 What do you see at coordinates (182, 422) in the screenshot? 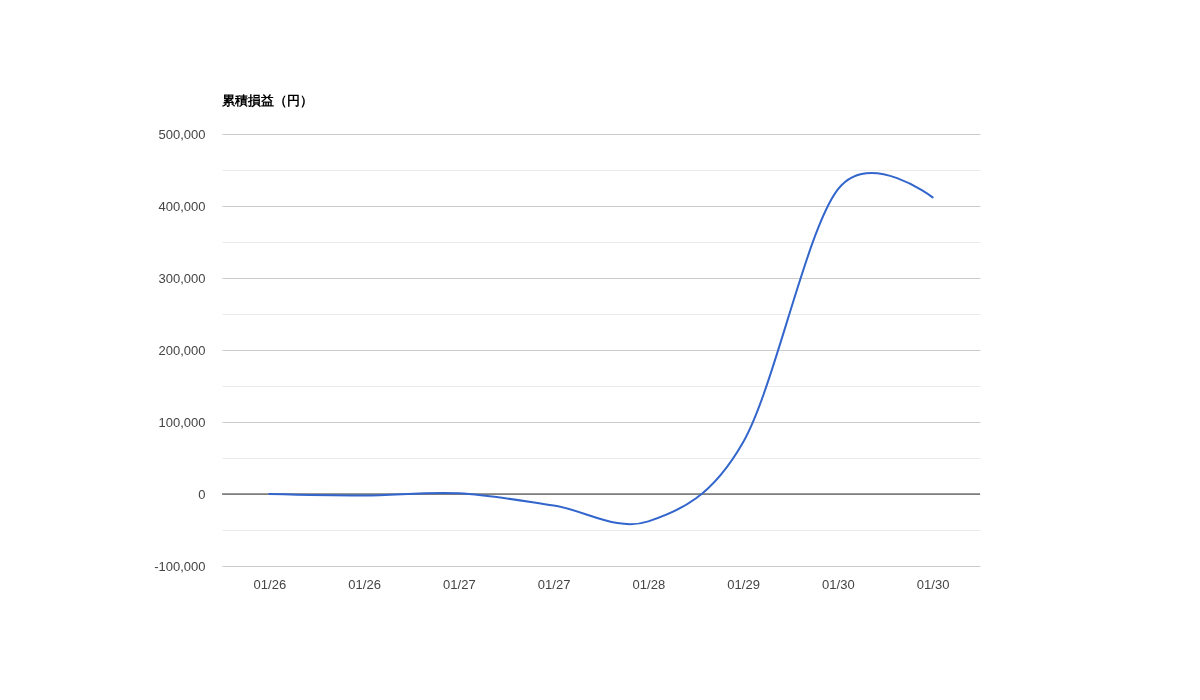
I see `y-tick-label: 100,000` at bounding box center [182, 422].